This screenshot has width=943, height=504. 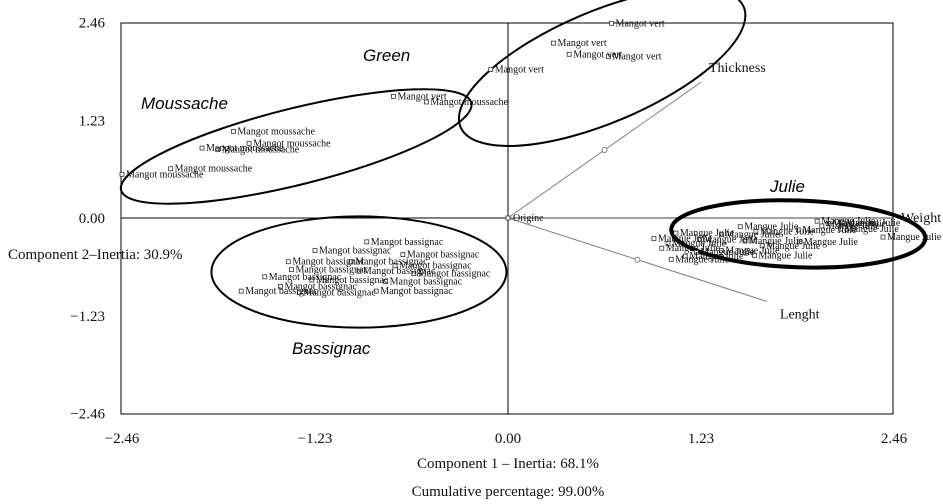 What do you see at coordinates (92, 121) in the screenshot?
I see `y-tick-label: 1.23` at bounding box center [92, 121].